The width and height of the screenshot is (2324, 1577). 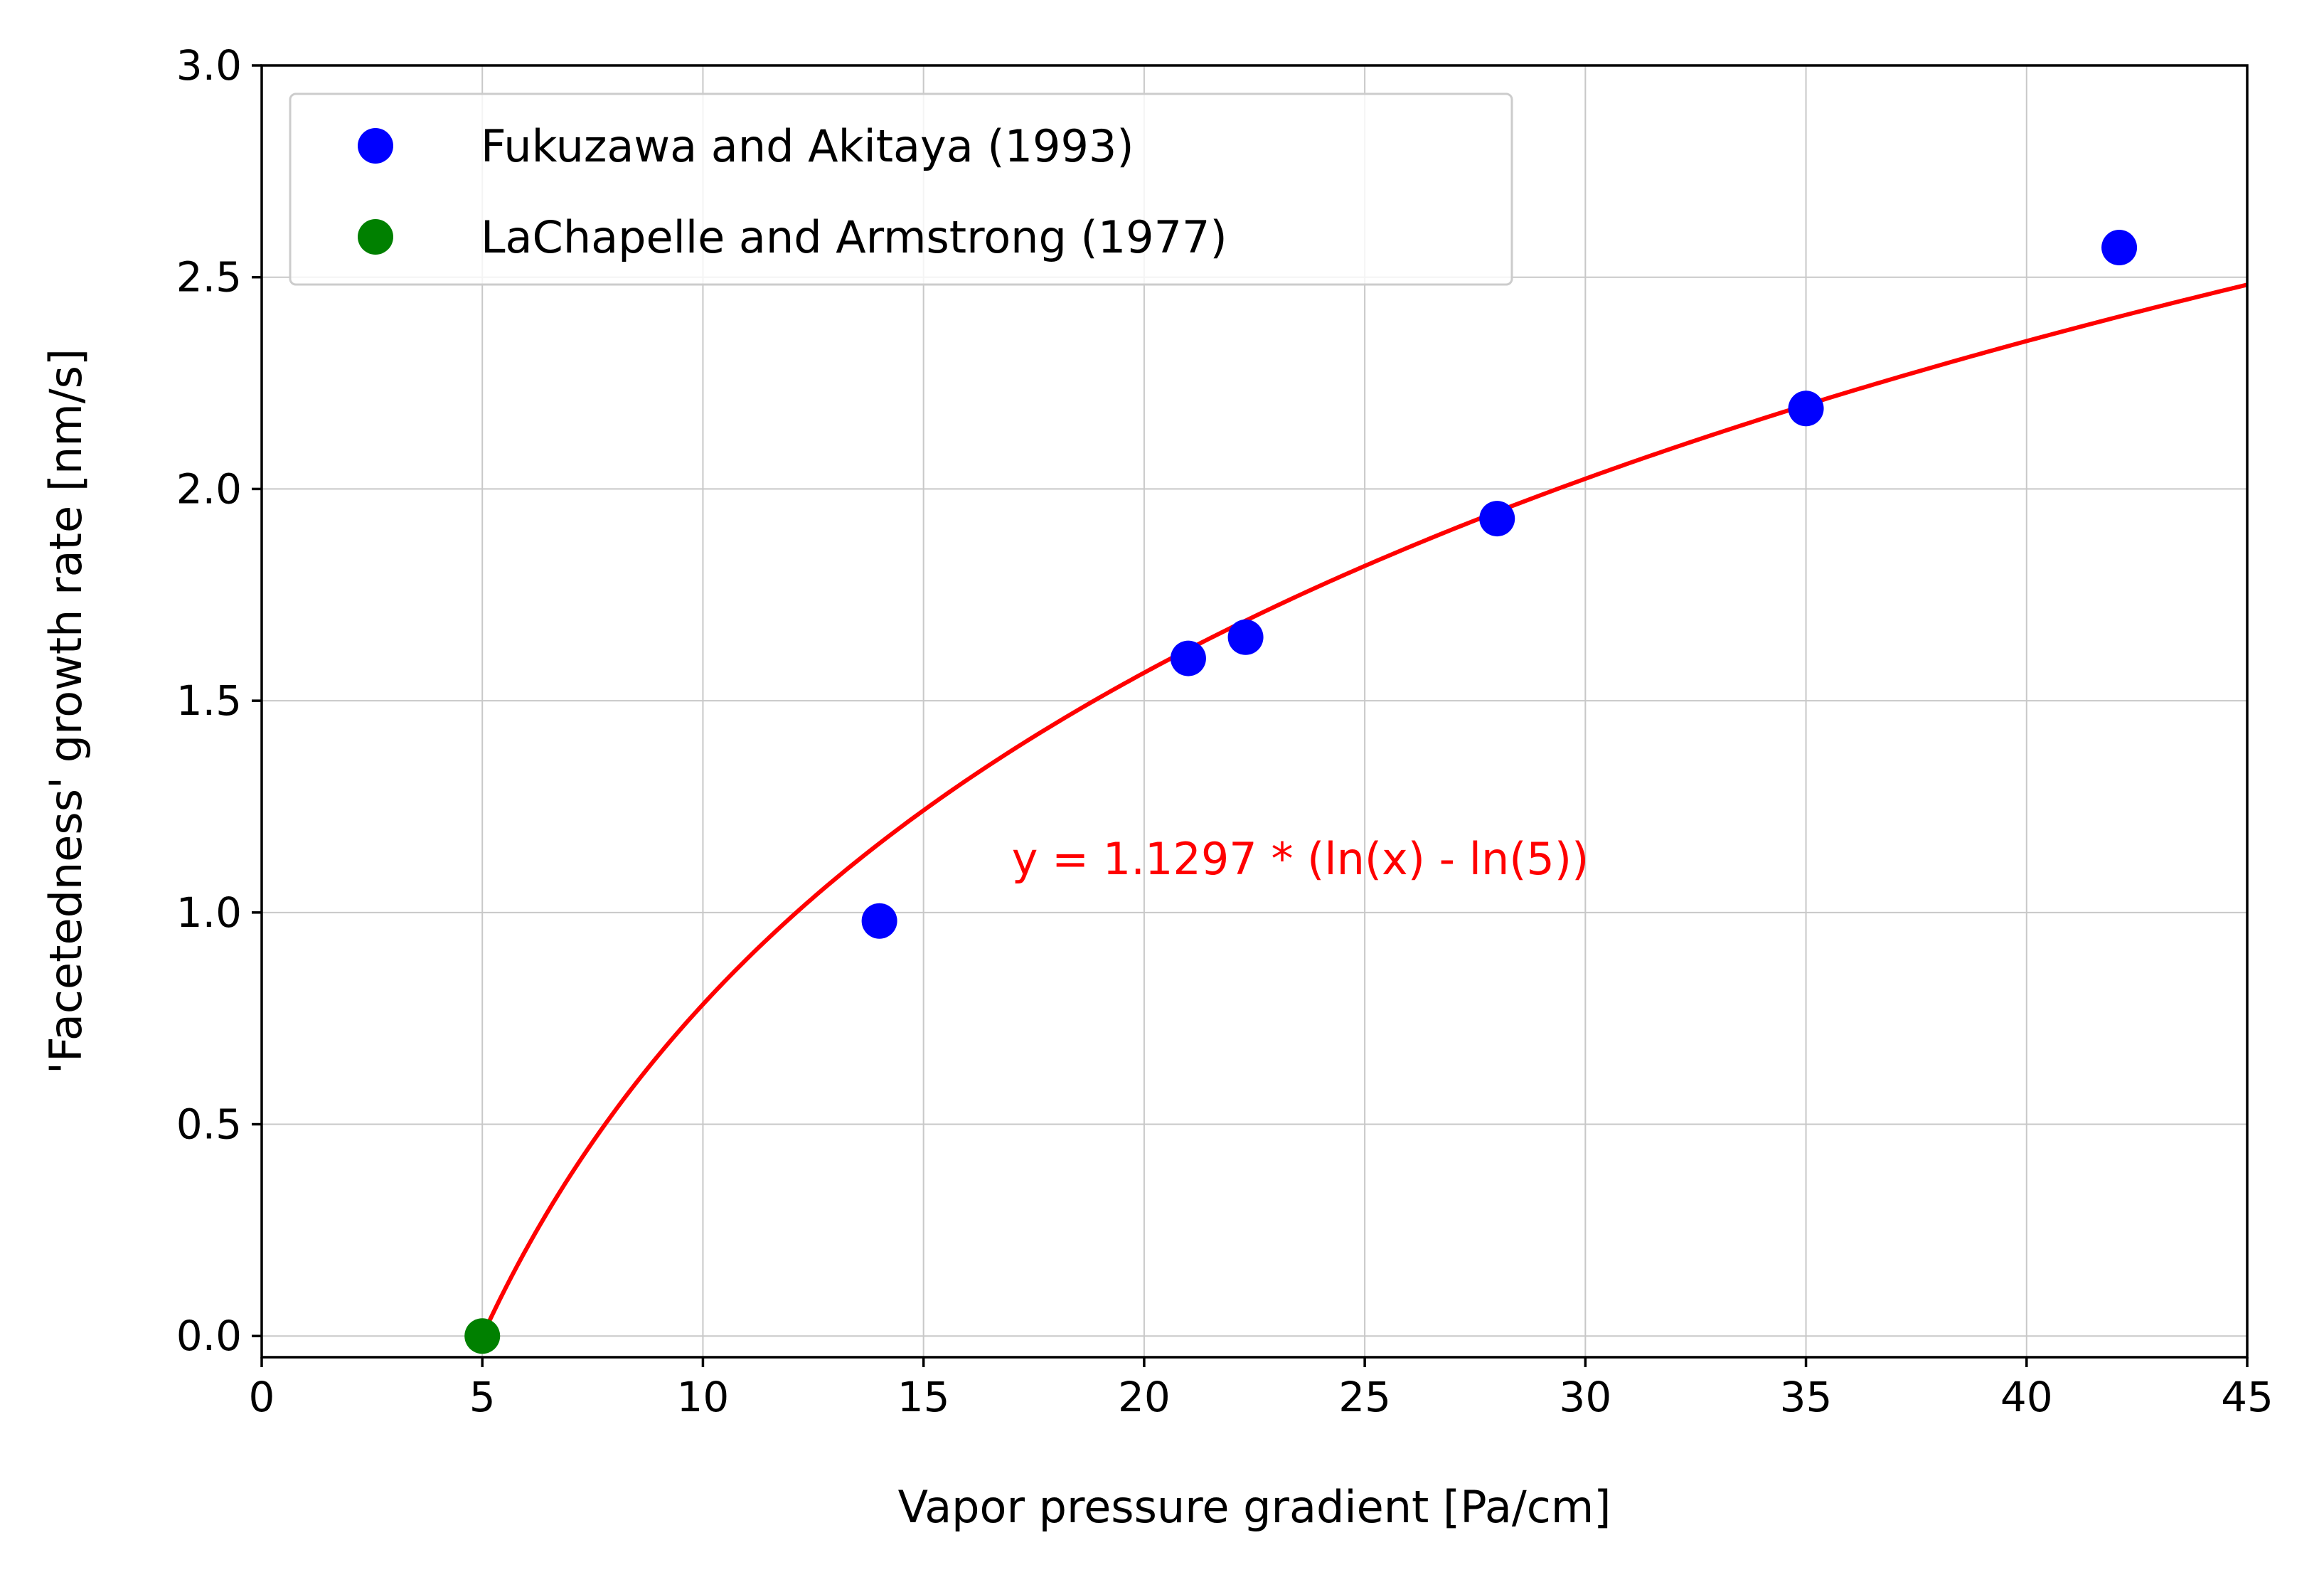 I want to click on x-tick-label: 0, so click(x=262, y=1397).